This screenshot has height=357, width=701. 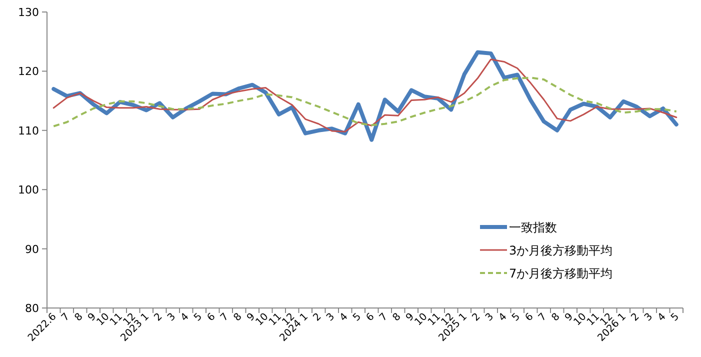 What do you see at coordinates (32, 308) in the screenshot?
I see `y-tick-label: 80` at bounding box center [32, 308].